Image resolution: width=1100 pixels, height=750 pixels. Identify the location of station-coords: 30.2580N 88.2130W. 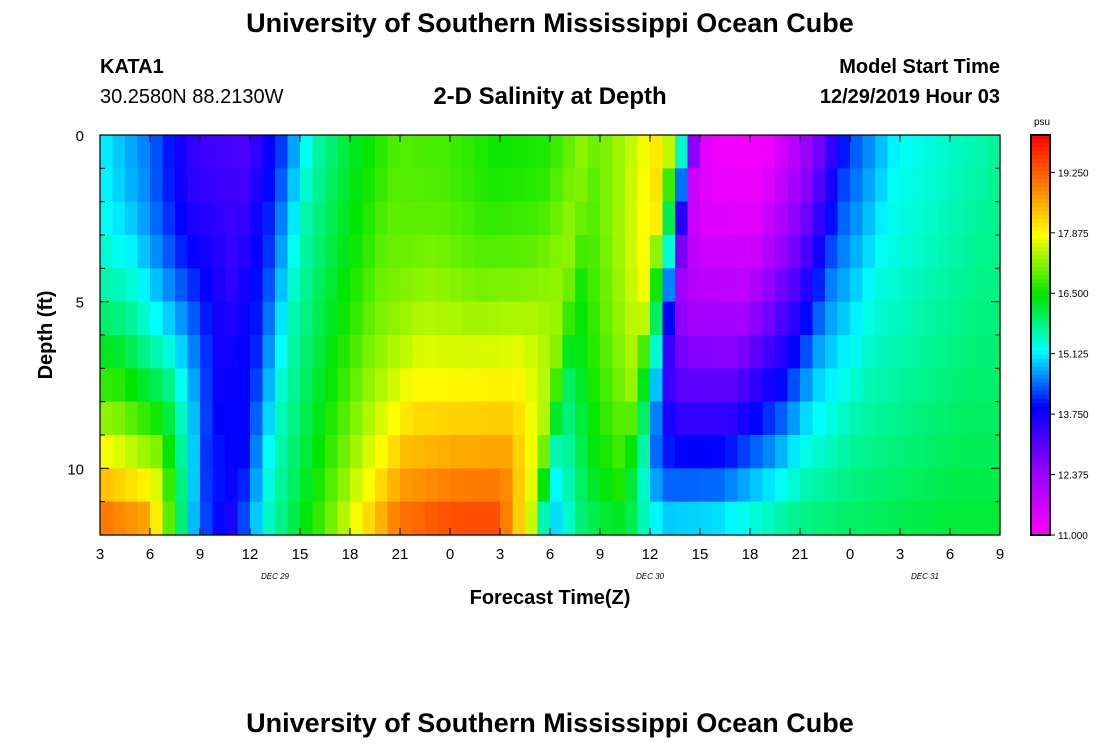
(192, 97).